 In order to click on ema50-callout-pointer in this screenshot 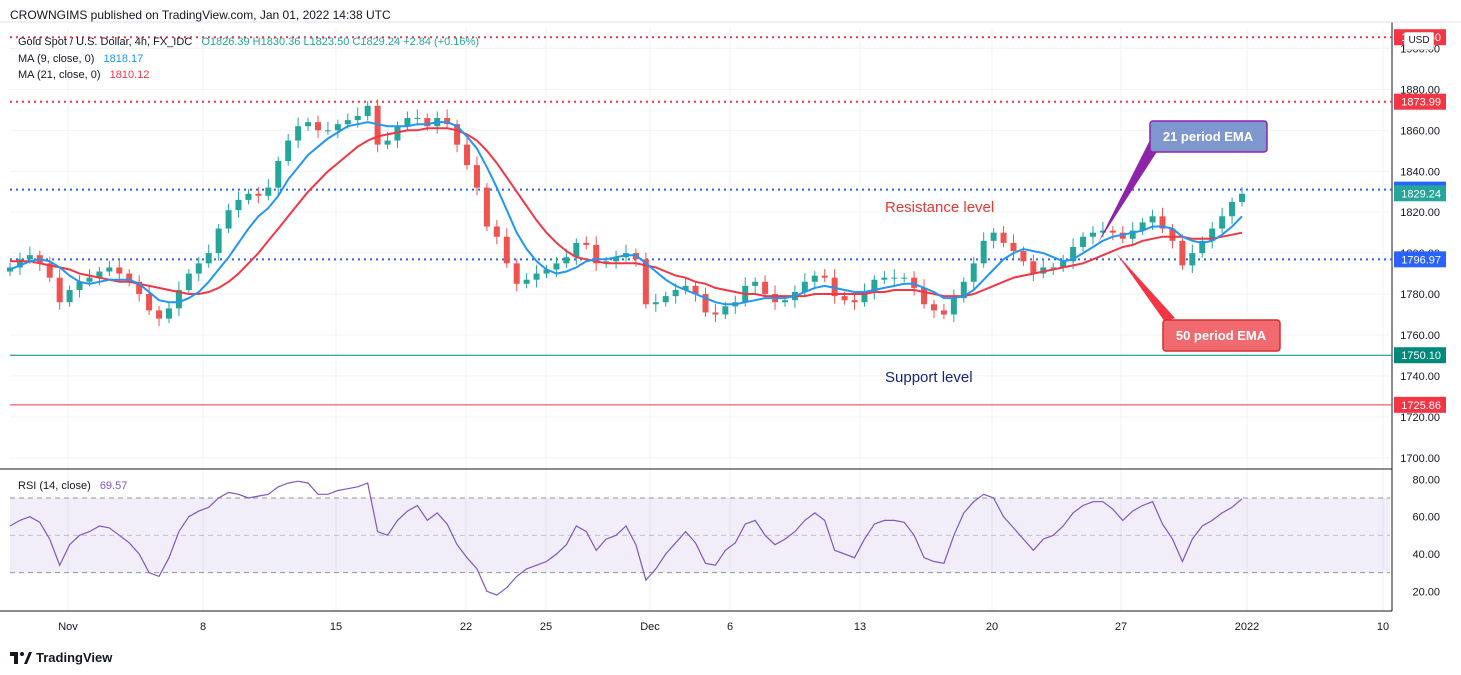, I will do `click(1145, 287)`.